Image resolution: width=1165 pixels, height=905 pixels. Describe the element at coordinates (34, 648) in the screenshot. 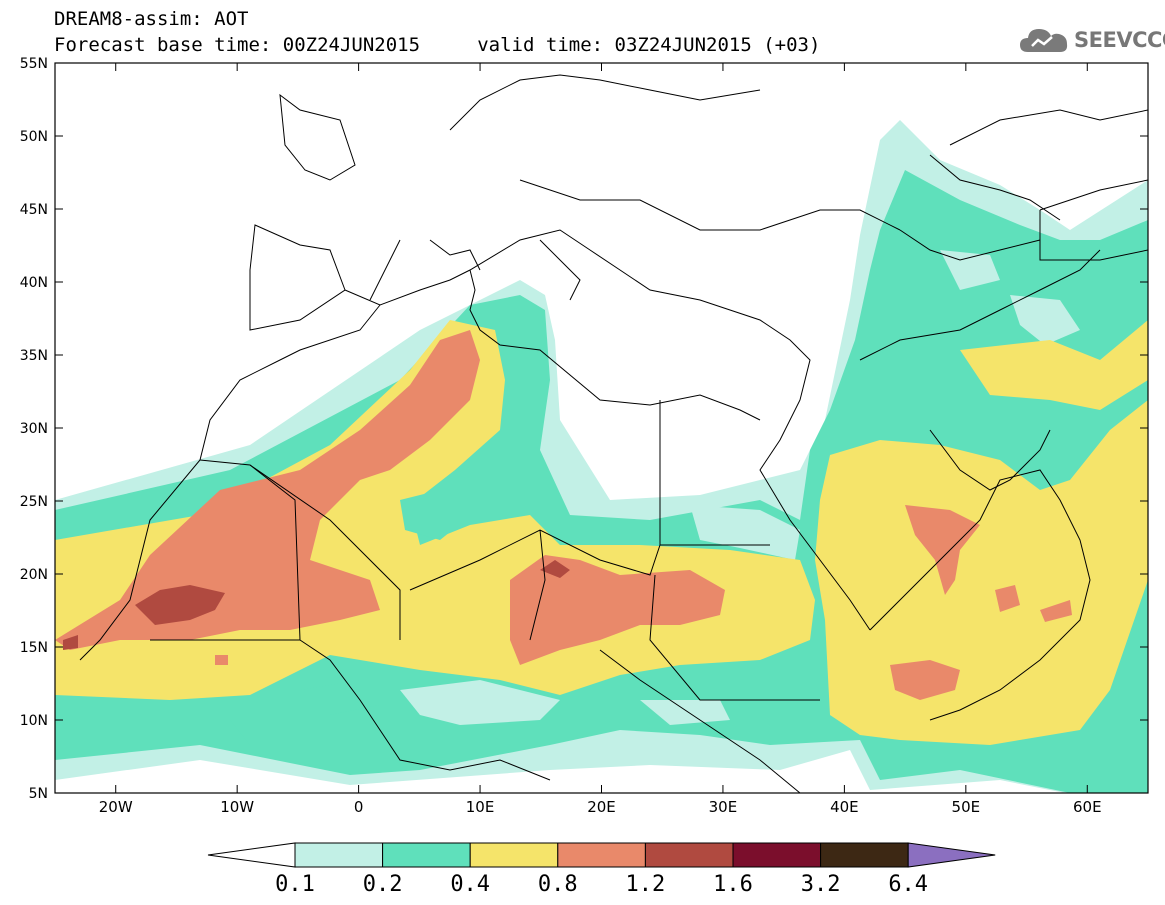

I see `lat-tick-label: 15N` at that location.